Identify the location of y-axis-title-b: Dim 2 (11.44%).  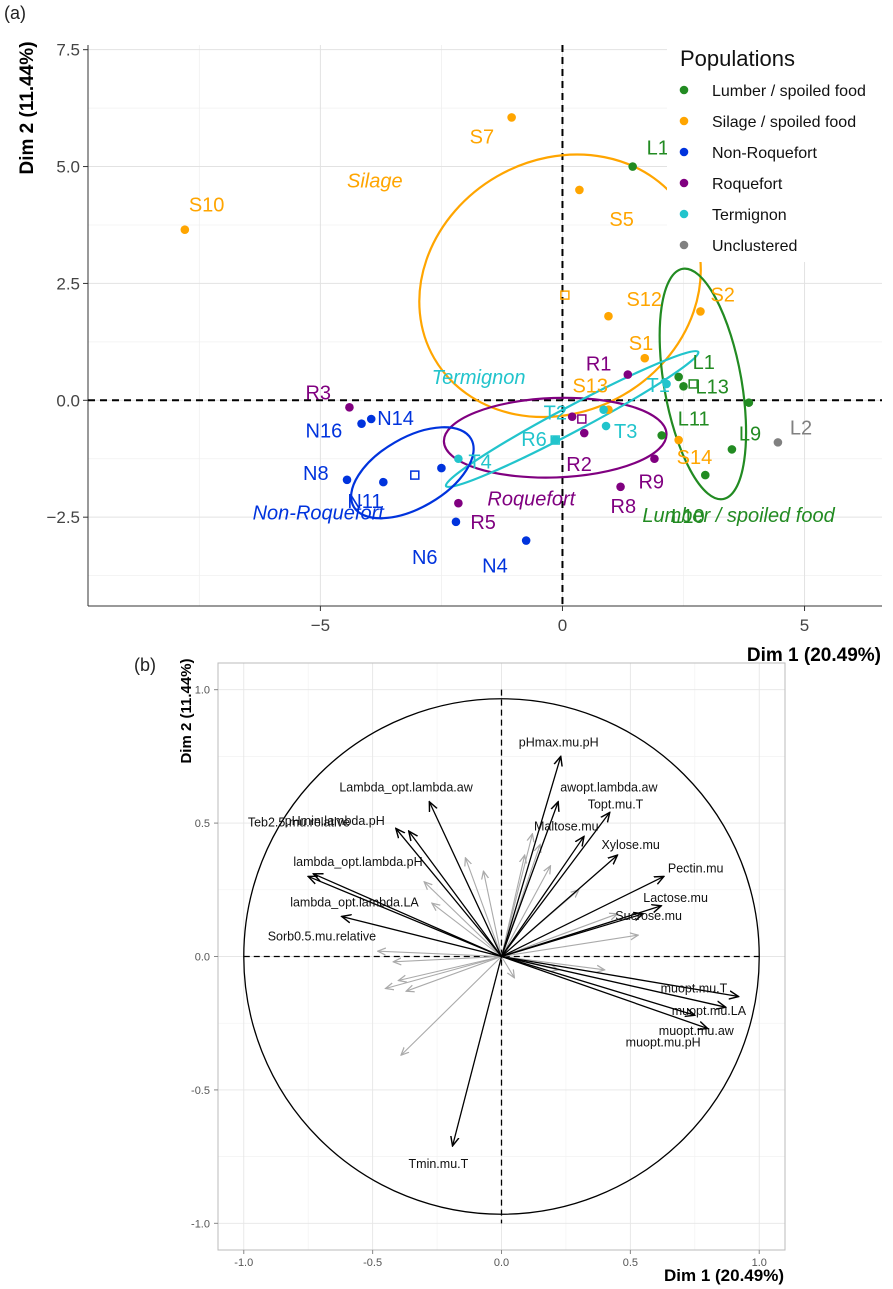
(186, 710).